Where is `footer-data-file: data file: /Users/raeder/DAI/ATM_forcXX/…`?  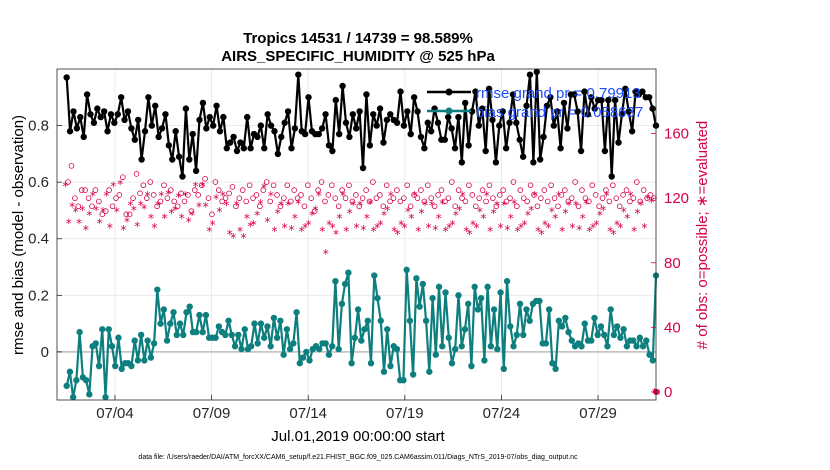
footer-data-file: data file: /Users/raeder/DAI/ATM_forcXX/… is located at coordinates (358, 457).